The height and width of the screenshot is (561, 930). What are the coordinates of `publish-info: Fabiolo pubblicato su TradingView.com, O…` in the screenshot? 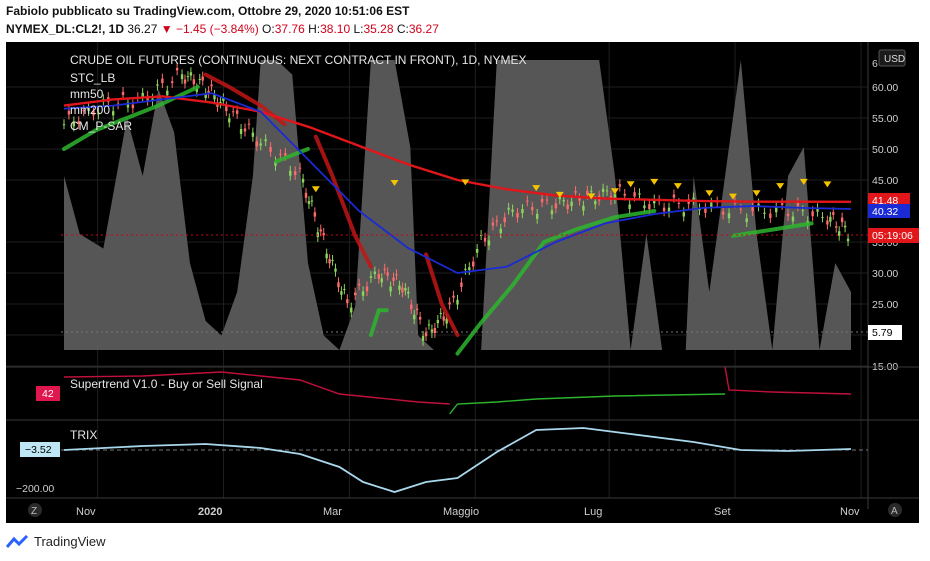 It's located at (207, 11).